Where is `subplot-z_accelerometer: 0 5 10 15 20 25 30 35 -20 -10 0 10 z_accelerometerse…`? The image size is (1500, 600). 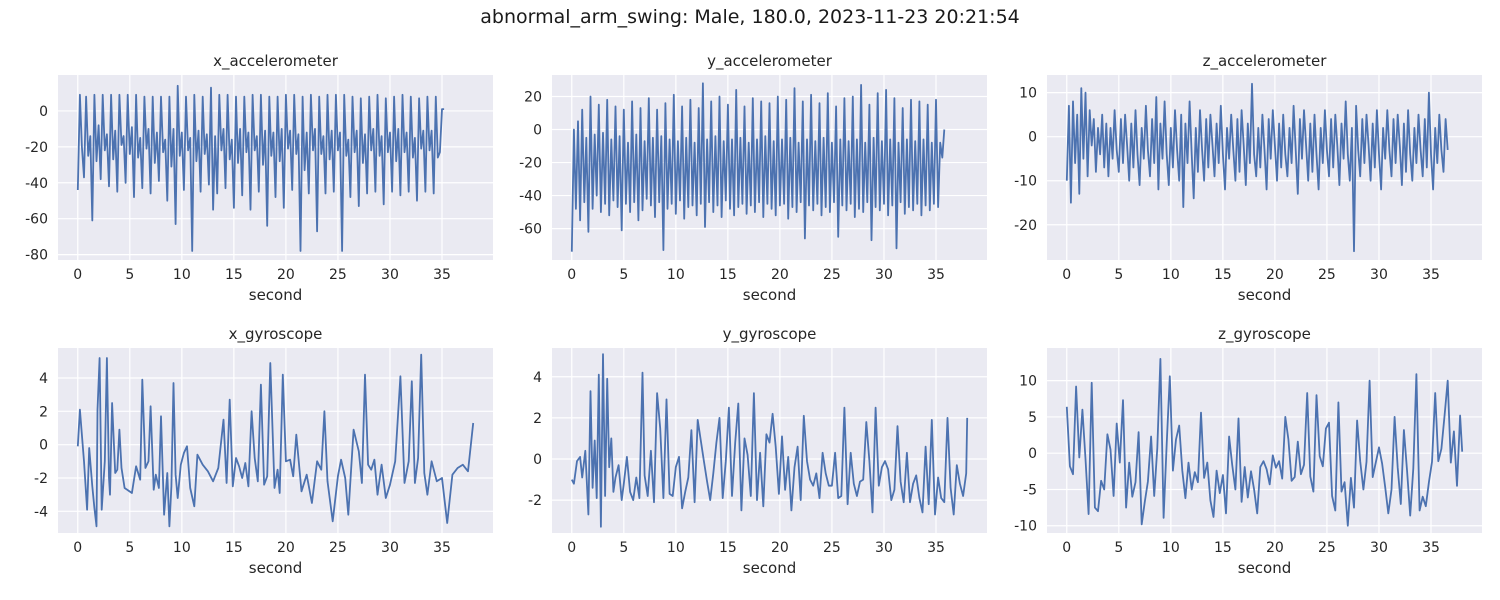
subplot-z_accelerometer: 0 5 10 15 20 25 30 35 -20 -10 0 10 z_accelerometerse… is located at coordinates (1248, 178).